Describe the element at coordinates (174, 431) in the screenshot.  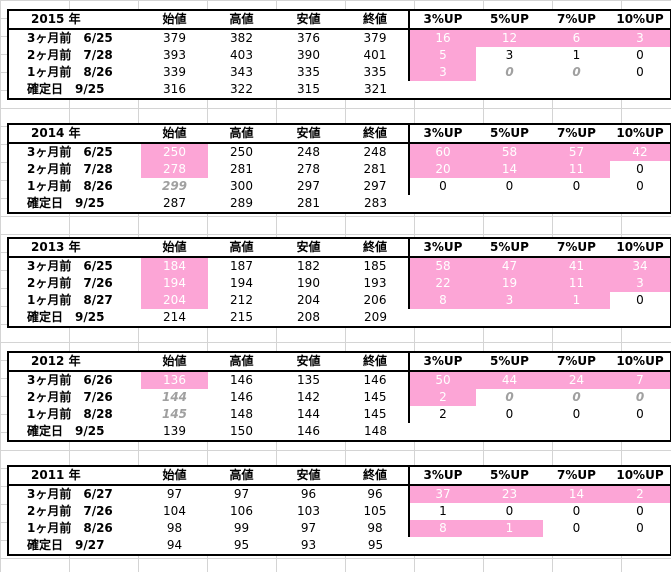
I see `price-cell: 139` at that location.